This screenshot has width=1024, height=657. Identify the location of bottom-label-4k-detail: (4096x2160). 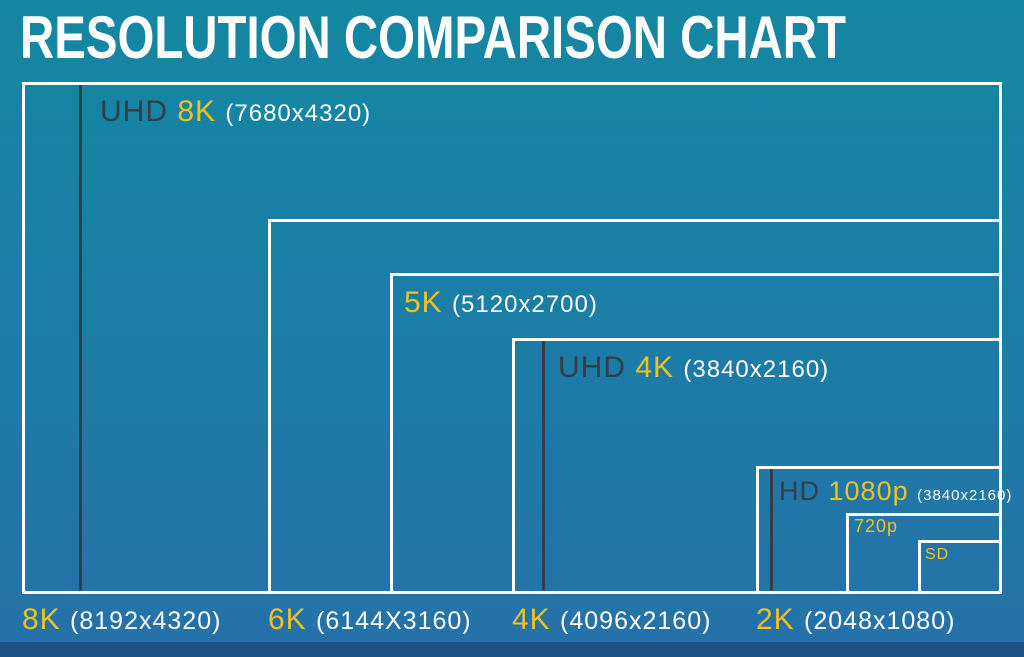
(636, 621).